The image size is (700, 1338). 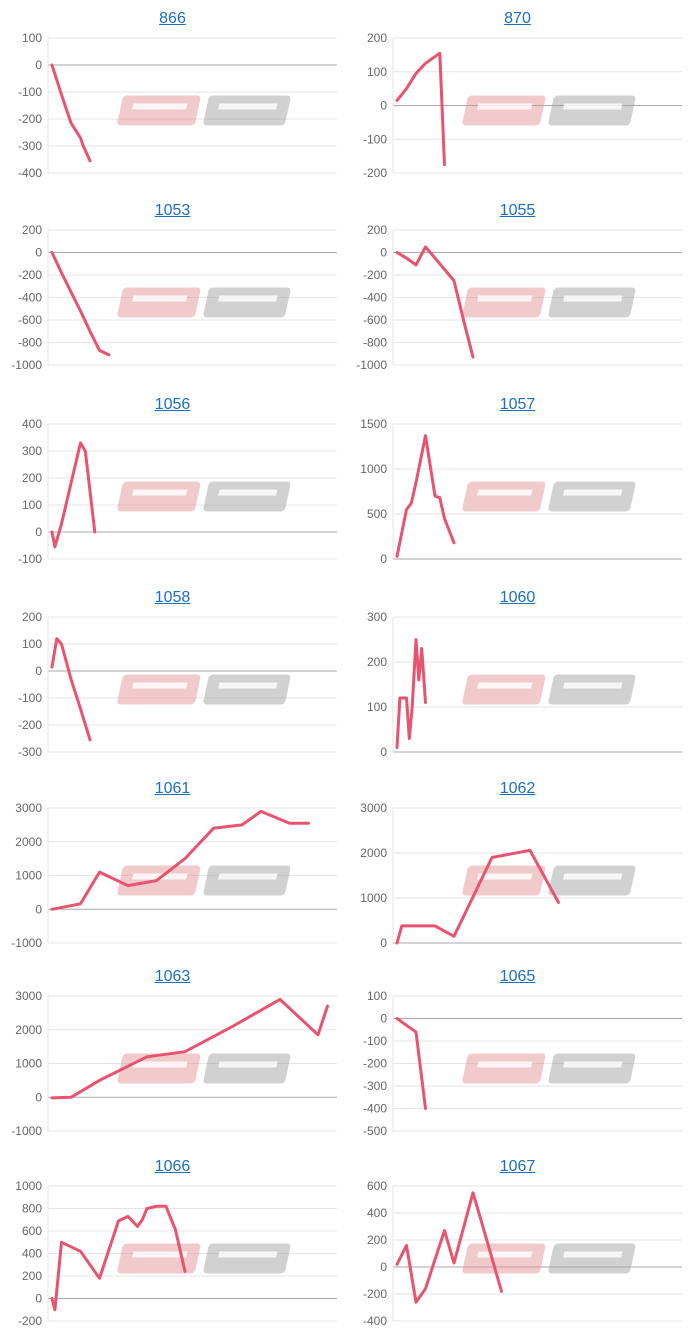 I want to click on chart-title-link: 1065, so click(x=517, y=976).